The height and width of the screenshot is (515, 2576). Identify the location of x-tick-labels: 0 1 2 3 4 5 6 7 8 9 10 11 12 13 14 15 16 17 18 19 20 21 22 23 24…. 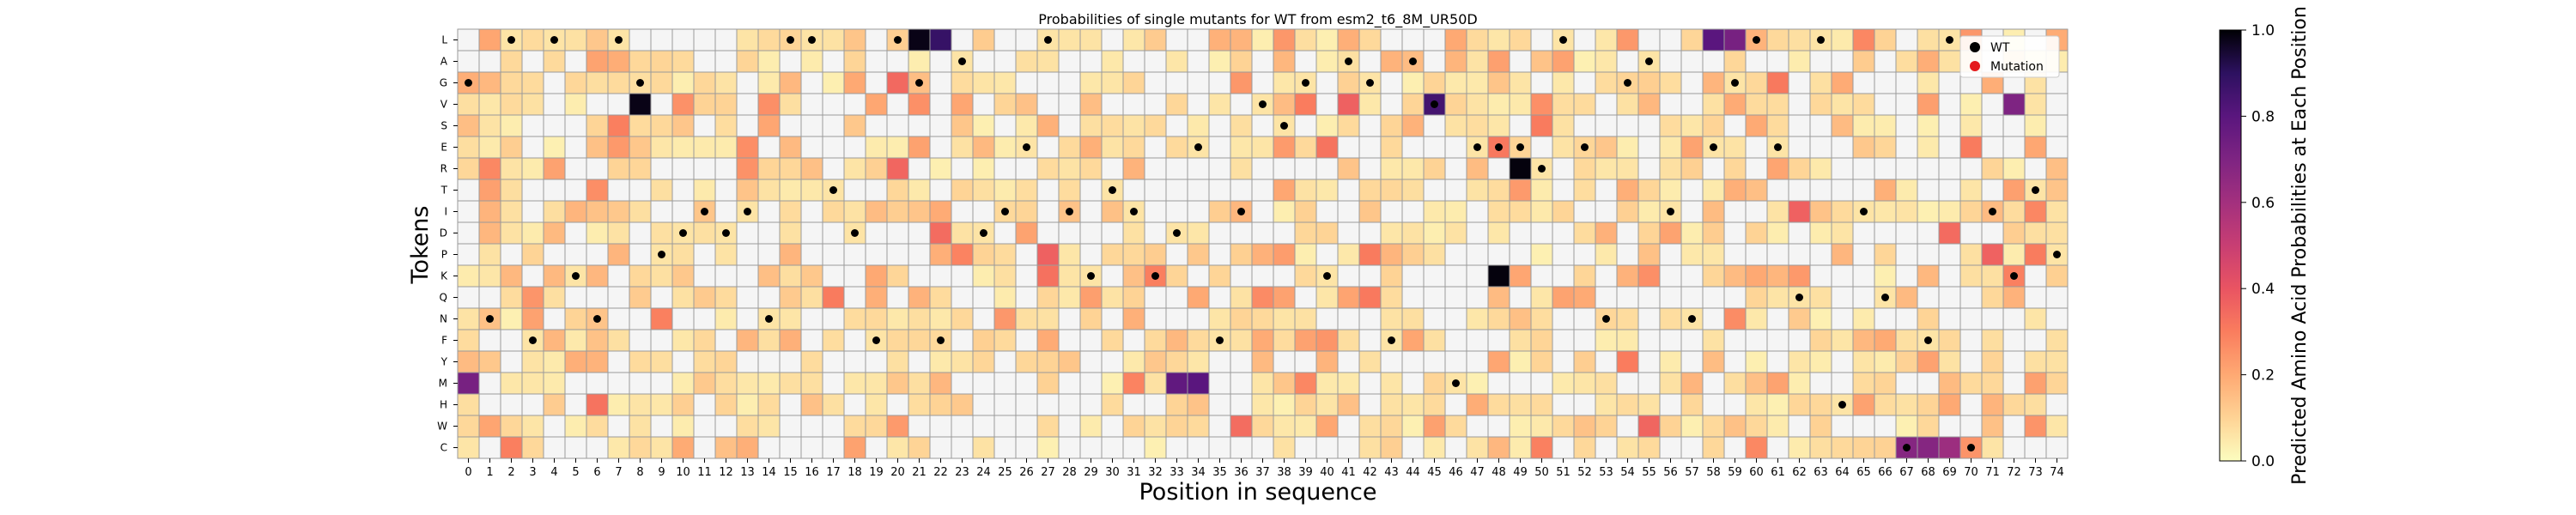
(1265, 468).